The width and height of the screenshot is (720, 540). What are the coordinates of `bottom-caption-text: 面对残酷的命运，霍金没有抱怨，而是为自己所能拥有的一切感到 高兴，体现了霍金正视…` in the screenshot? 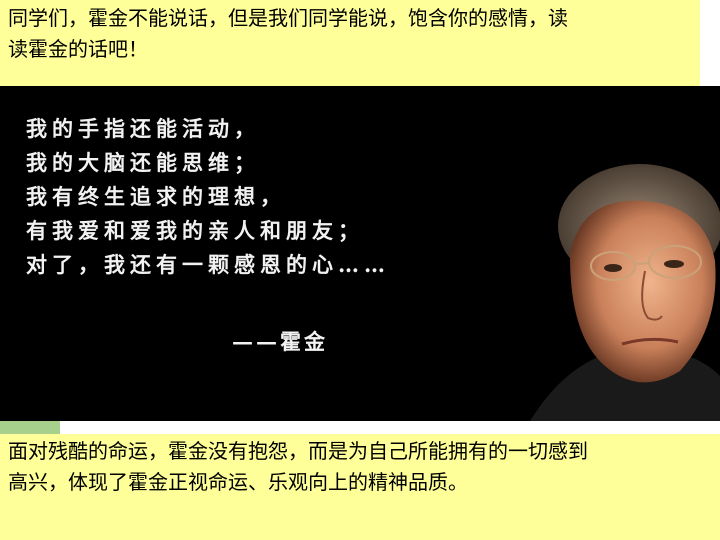 It's located at (363, 467).